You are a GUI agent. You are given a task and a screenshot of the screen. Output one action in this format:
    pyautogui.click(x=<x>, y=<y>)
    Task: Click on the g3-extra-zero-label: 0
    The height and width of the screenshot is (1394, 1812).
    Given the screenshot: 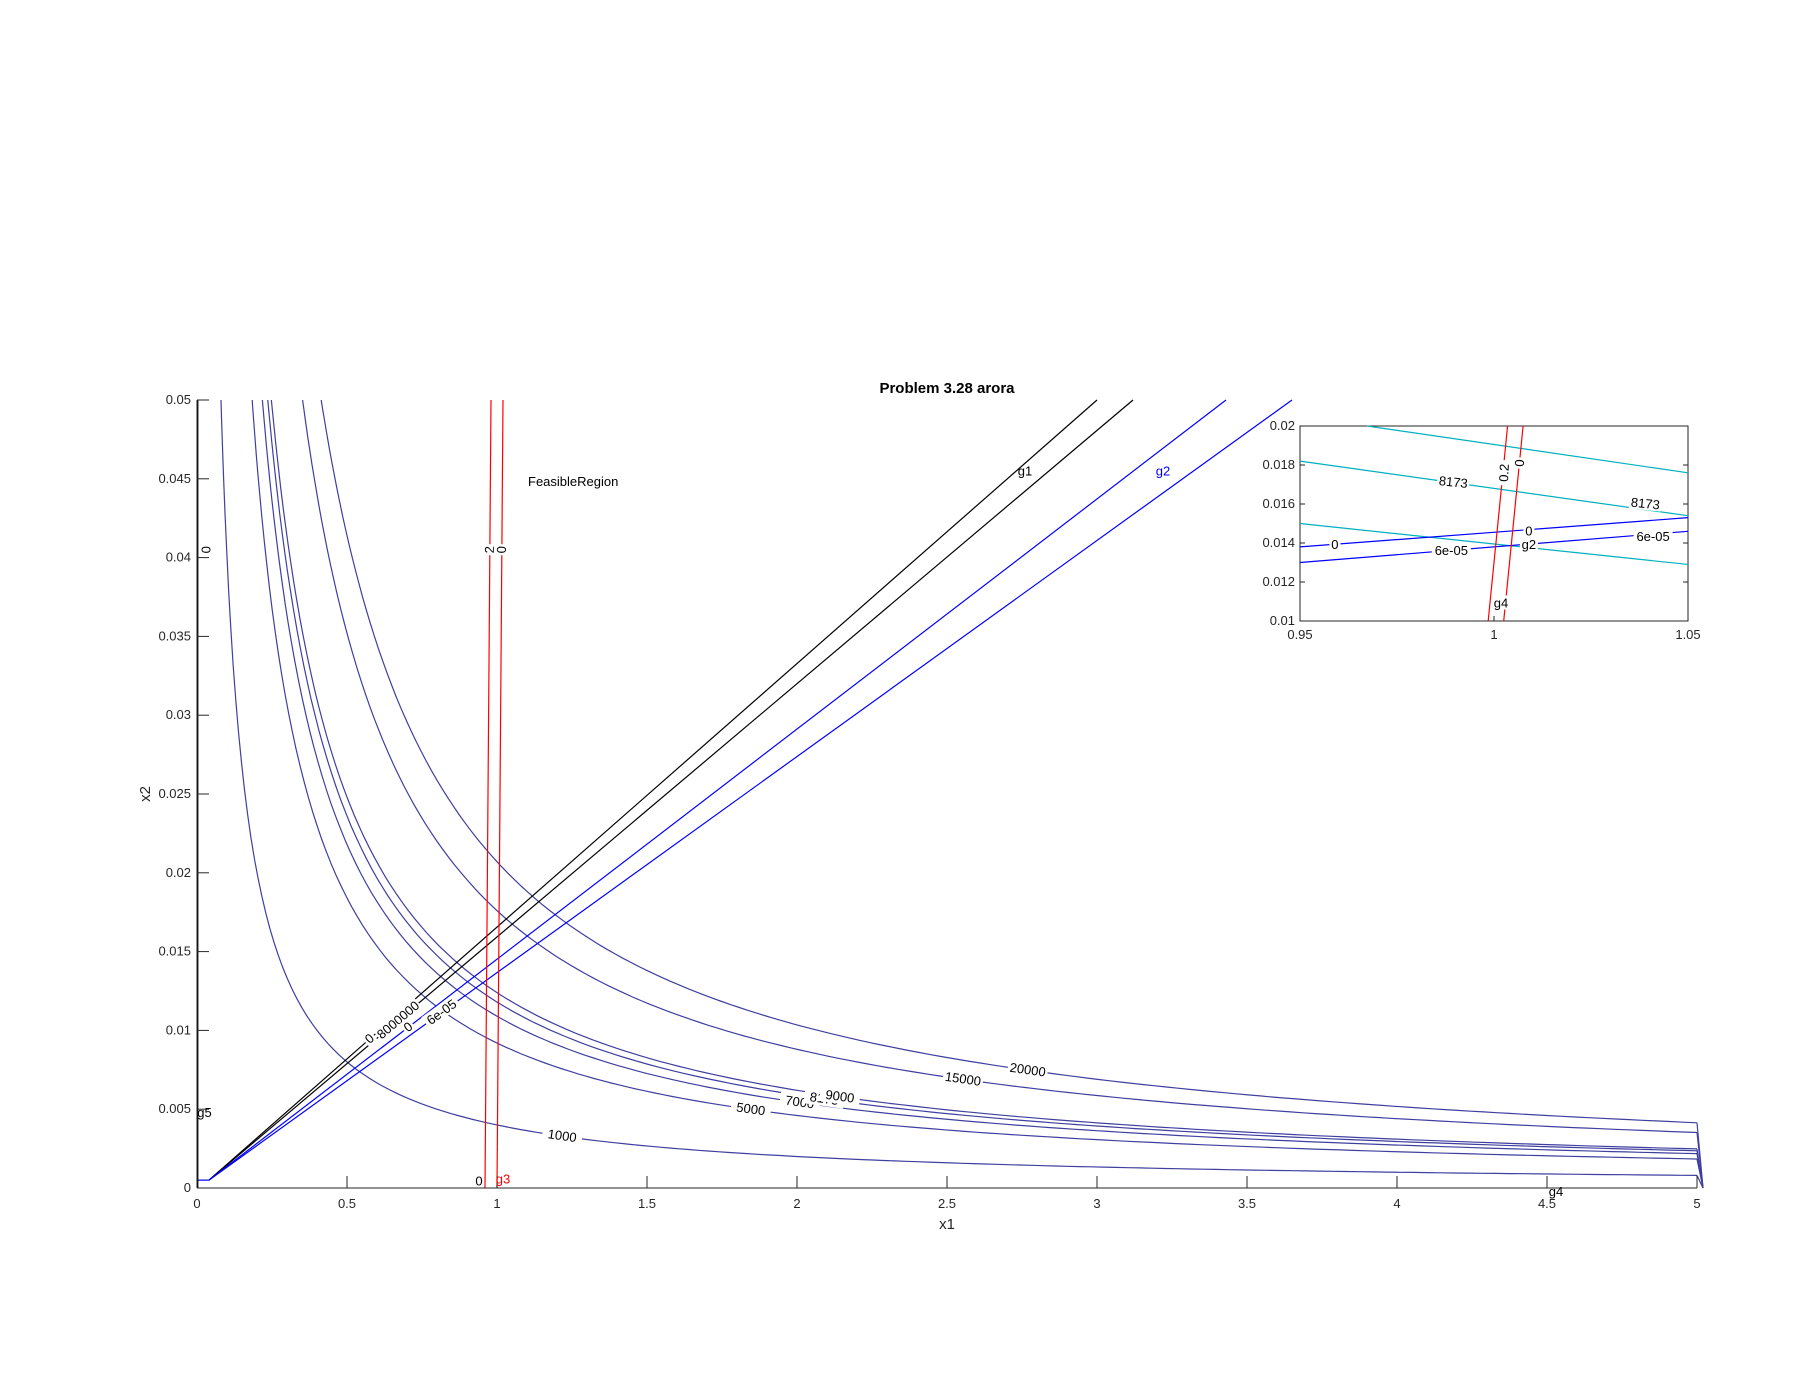 What is the action you would take?
    pyautogui.click(x=478, y=1181)
    